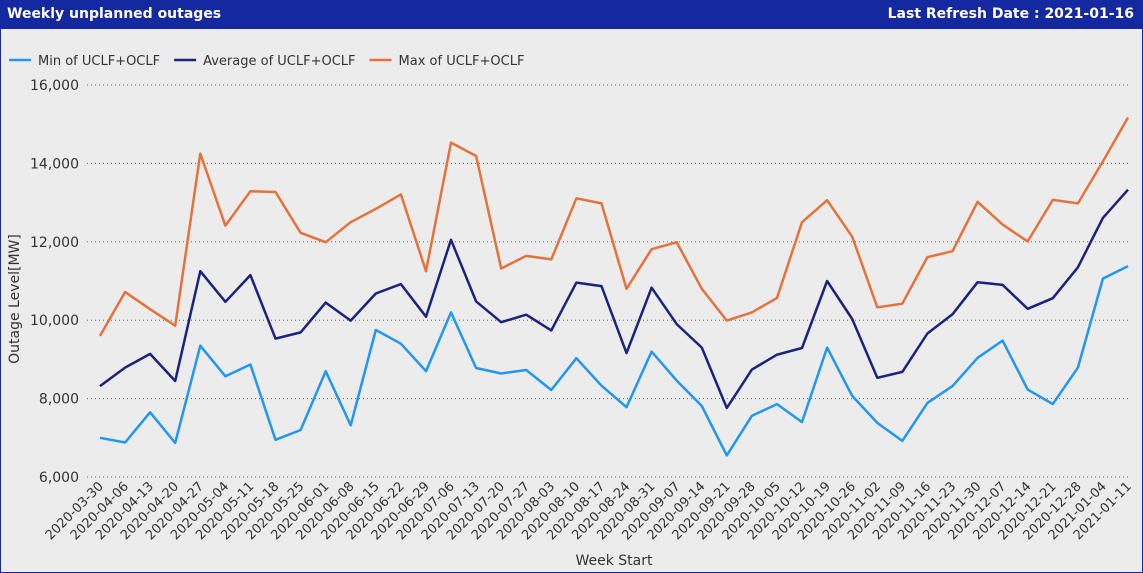 This screenshot has height=573, width=1143. What do you see at coordinates (54, 86) in the screenshot?
I see `y-tick-label: 16,000` at bounding box center [54, 86].